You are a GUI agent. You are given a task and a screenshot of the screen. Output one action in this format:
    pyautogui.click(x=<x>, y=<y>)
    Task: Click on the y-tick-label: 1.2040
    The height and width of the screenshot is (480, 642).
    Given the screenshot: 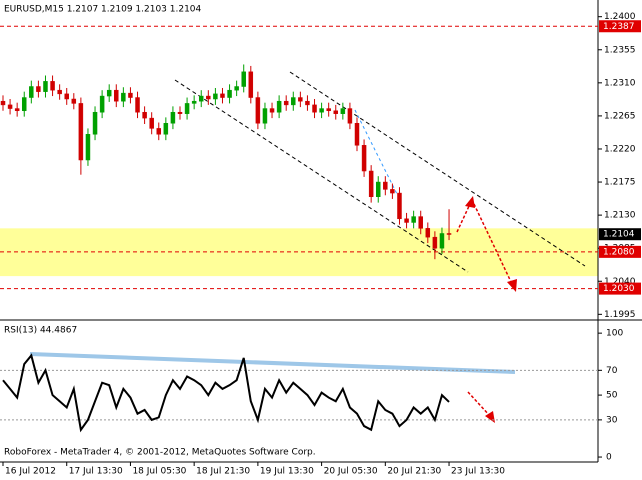 What is the action you would take?
    pyautogui.click(x=620, y=282)
    